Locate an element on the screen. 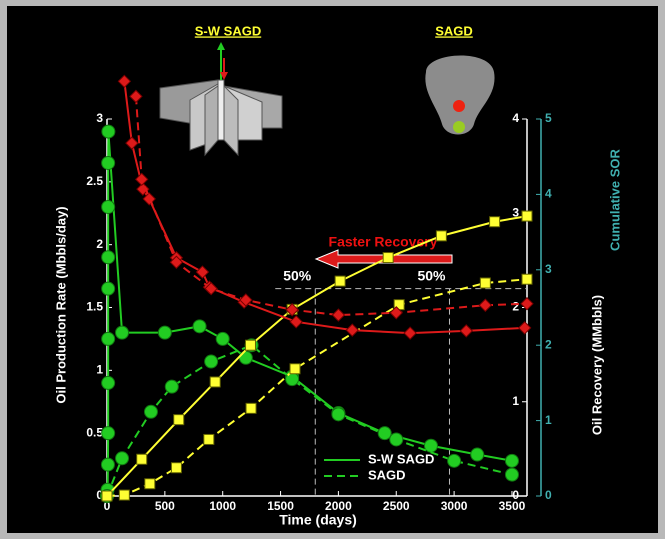 This screenshot has width=665, height=539. y-tick-label: 0.5 is located at coordinates (94, 432).